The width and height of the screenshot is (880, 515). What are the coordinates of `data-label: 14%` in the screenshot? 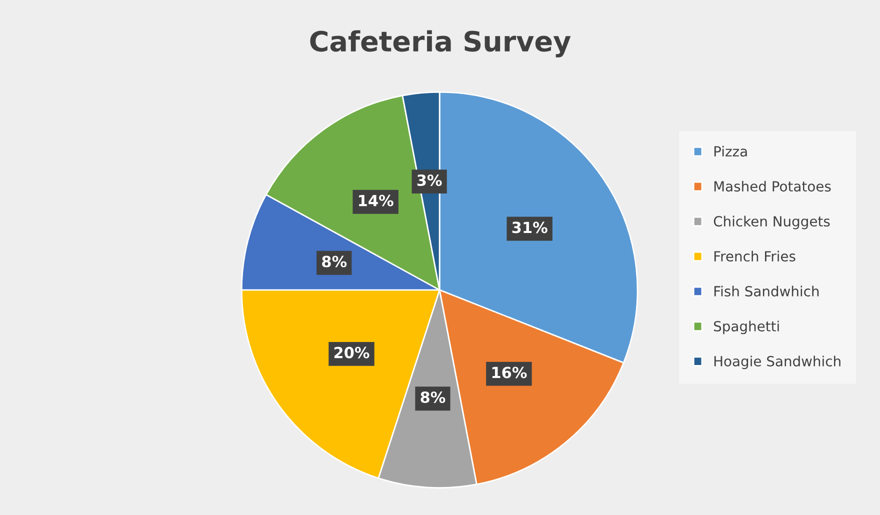 It's located at (376, 200).